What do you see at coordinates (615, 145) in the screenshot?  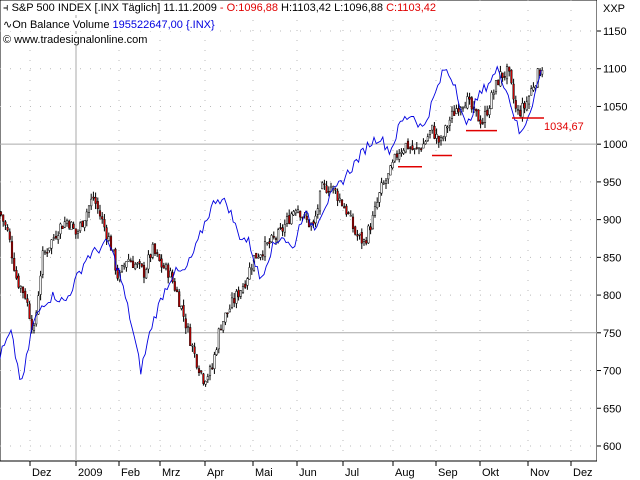 I see `y-tick-label: 1000` at bounding box center [615, 145].